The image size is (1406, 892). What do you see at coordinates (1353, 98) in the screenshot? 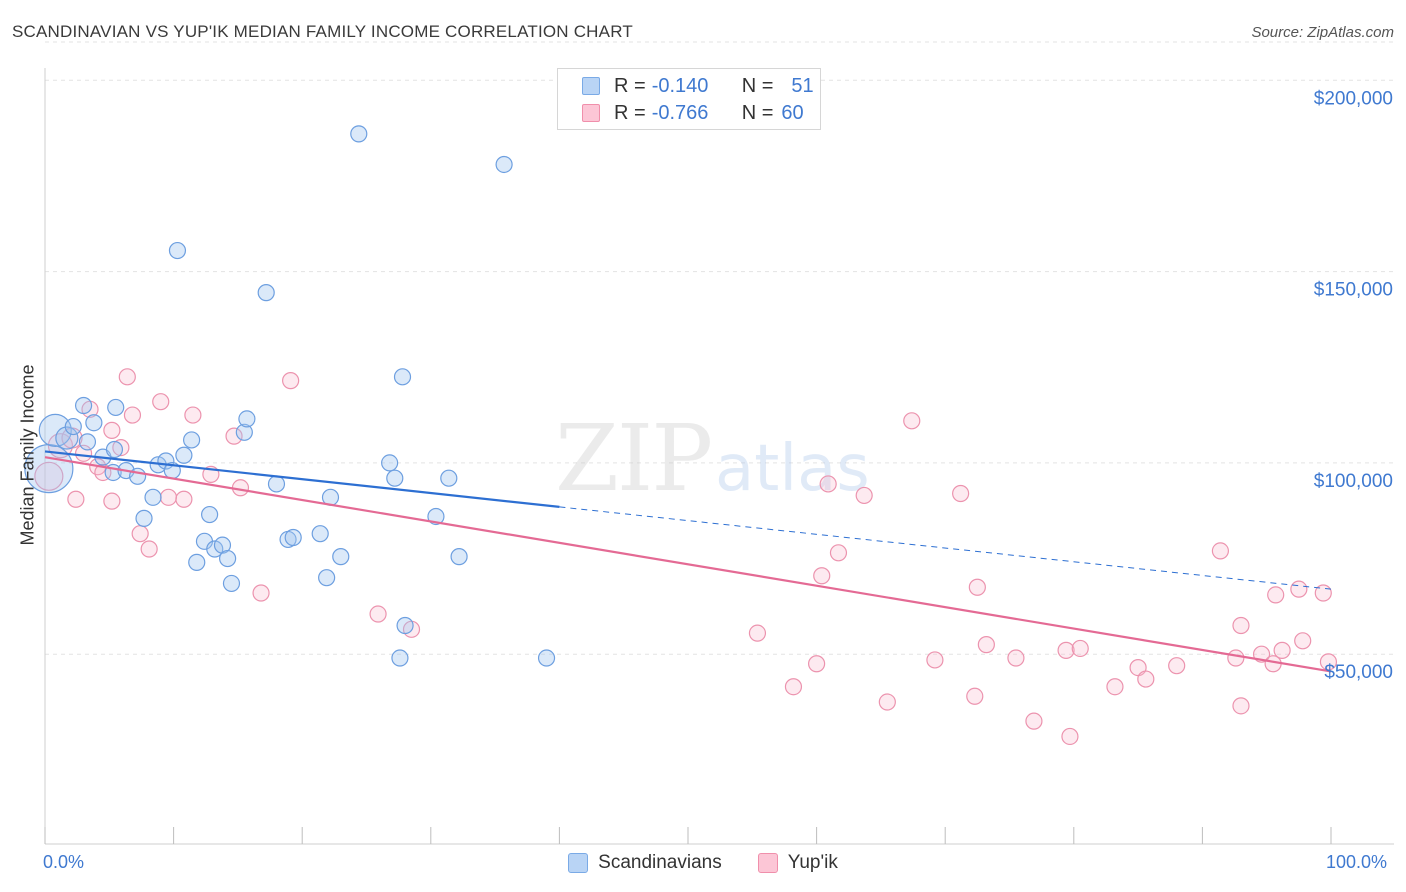
I see `y-tick-label-3: $200,000` at bounding box center [1353, 98].